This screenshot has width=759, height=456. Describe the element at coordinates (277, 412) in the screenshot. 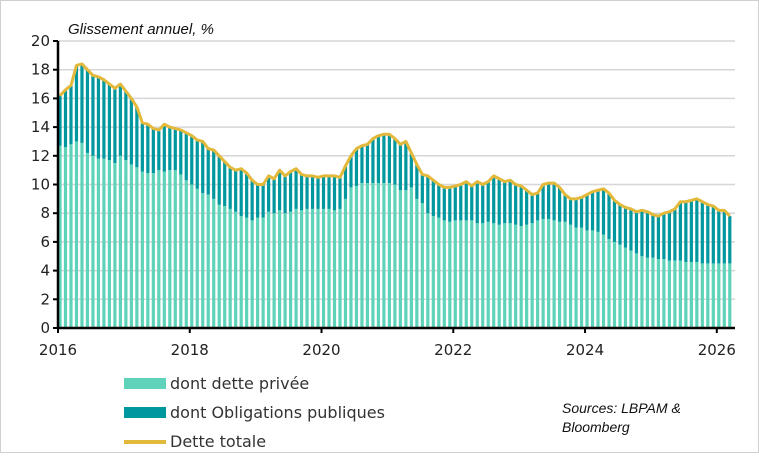

I see `legend-label: dont Obligations publiques` at that location.